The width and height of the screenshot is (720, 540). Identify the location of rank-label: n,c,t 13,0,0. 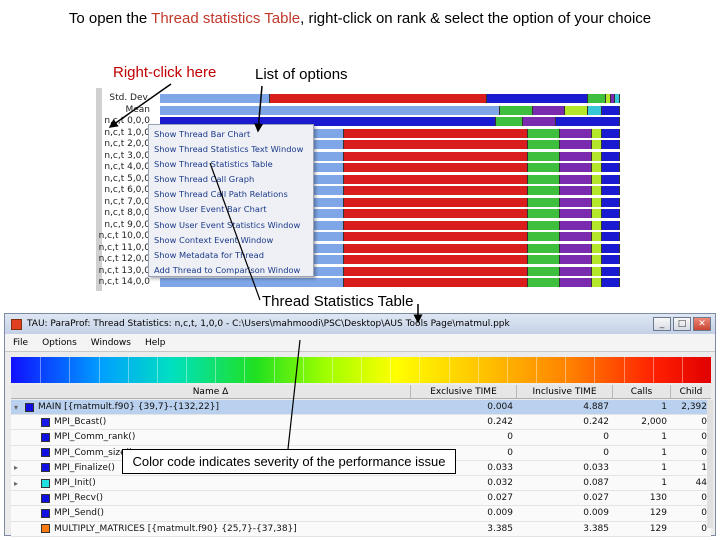
(124, 270).